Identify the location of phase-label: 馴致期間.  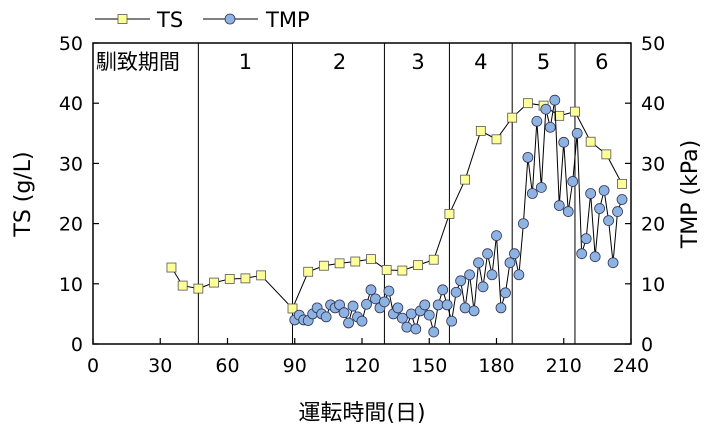
(138, 62).